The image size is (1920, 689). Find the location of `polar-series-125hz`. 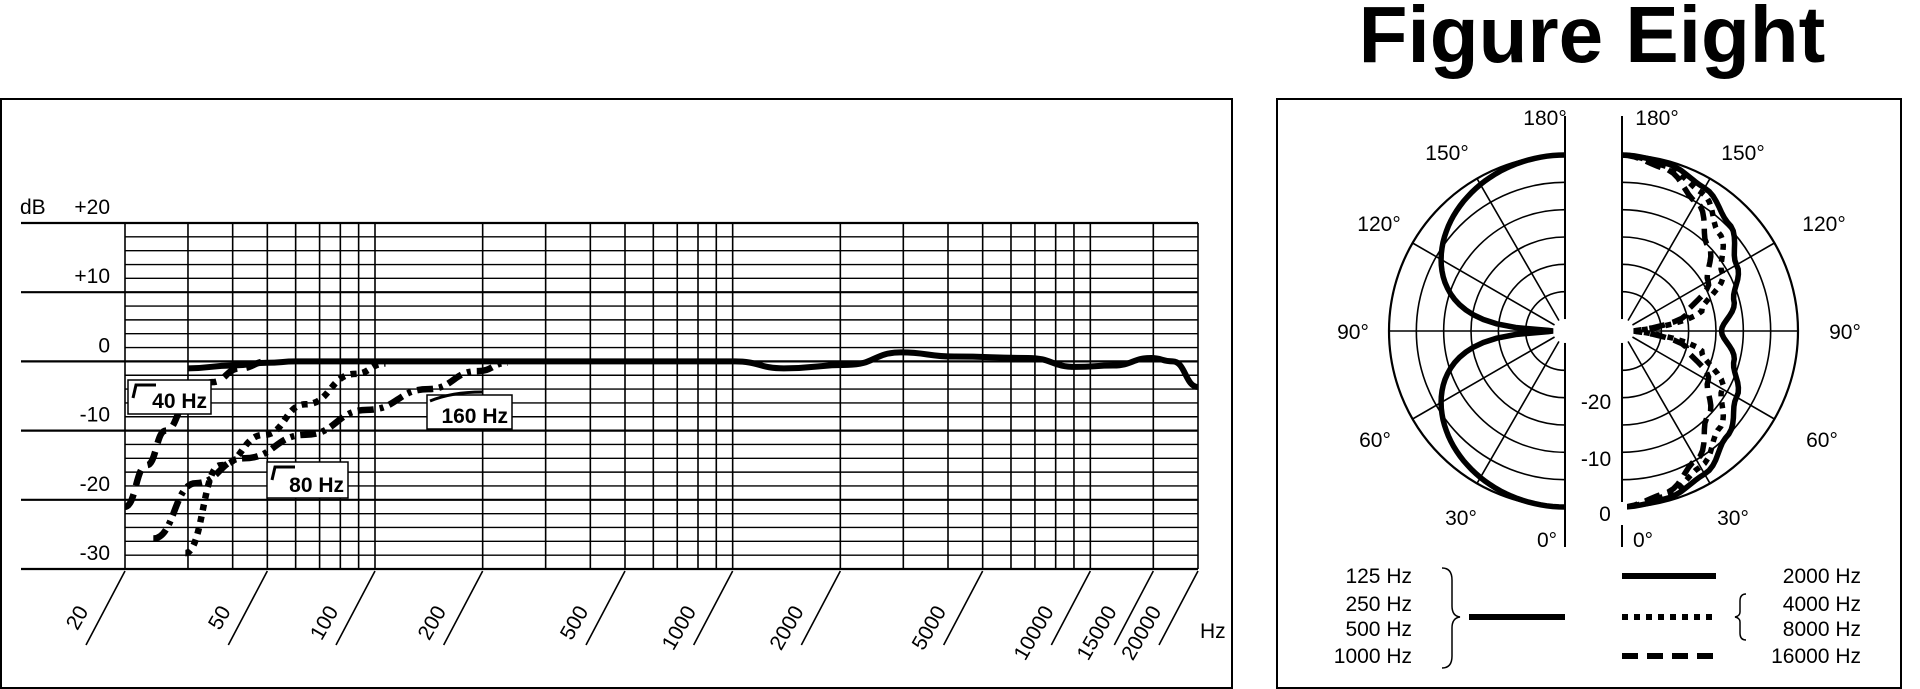

polar-series-125hz is located at coordinates (1502, 331).